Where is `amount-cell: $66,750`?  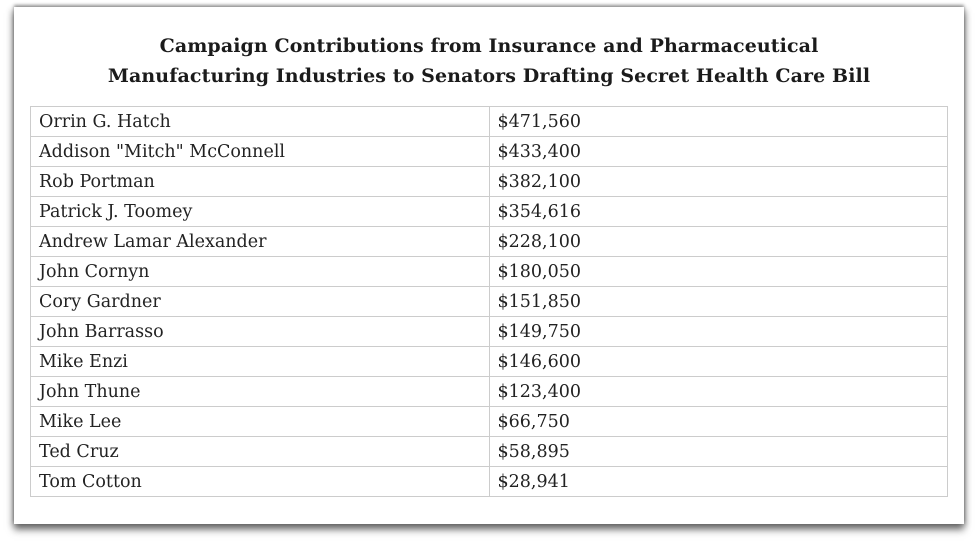 amount-cell: $66,750 is located at coordinates (718, 421).